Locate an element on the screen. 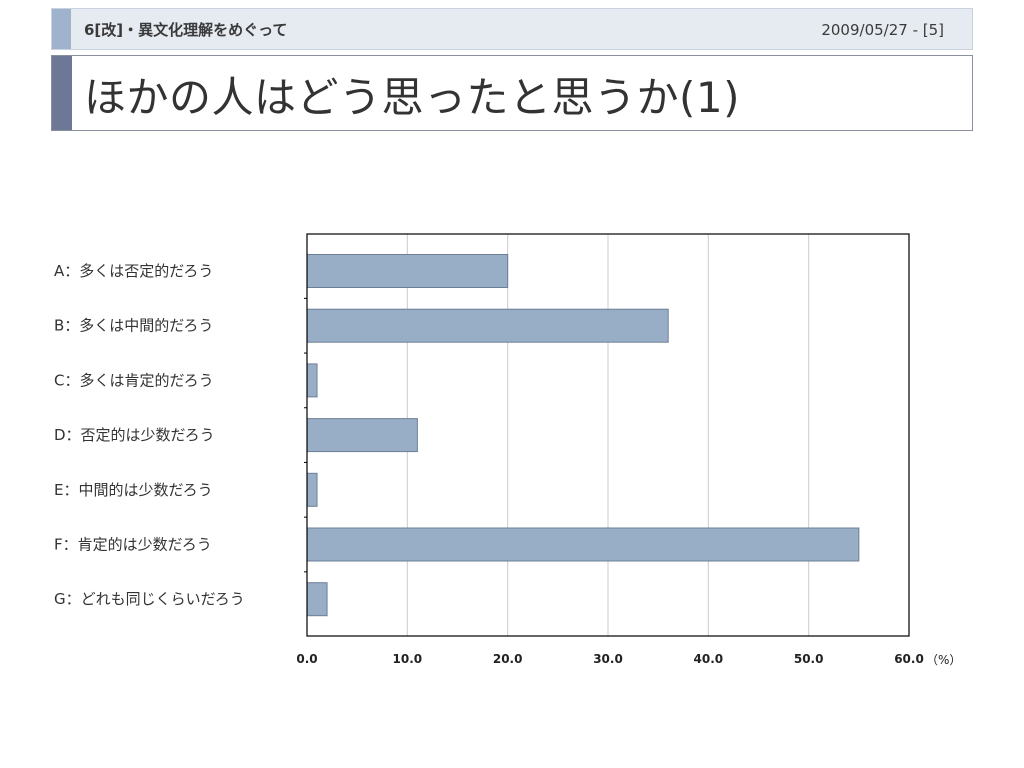 The image size is (1024, 768). x-tick-label: 20.0 is located at coordinates (508, 659).